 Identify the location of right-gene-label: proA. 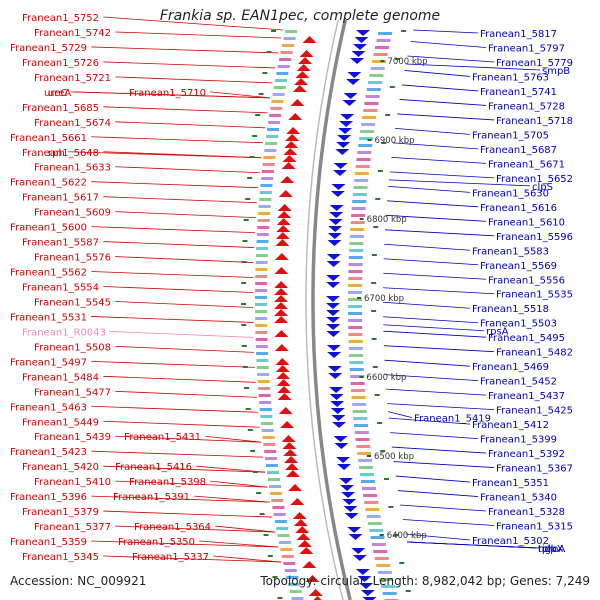
(553, 549).